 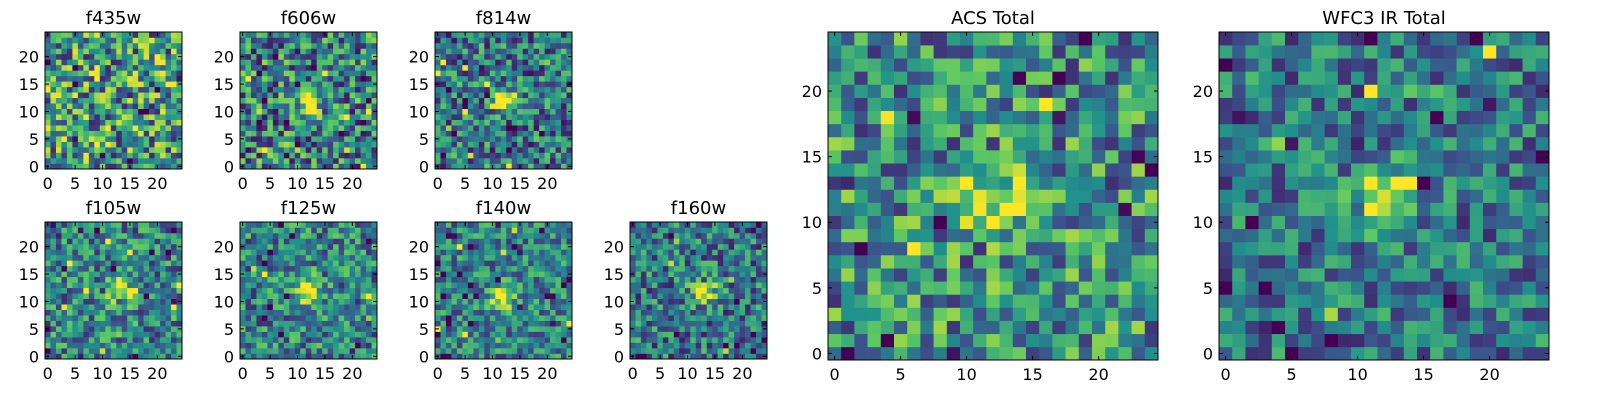 What do you see at coordinates (34, 356) in the screenshot?
I see `y-tick-label: 0` at bounding box center [34, 356].